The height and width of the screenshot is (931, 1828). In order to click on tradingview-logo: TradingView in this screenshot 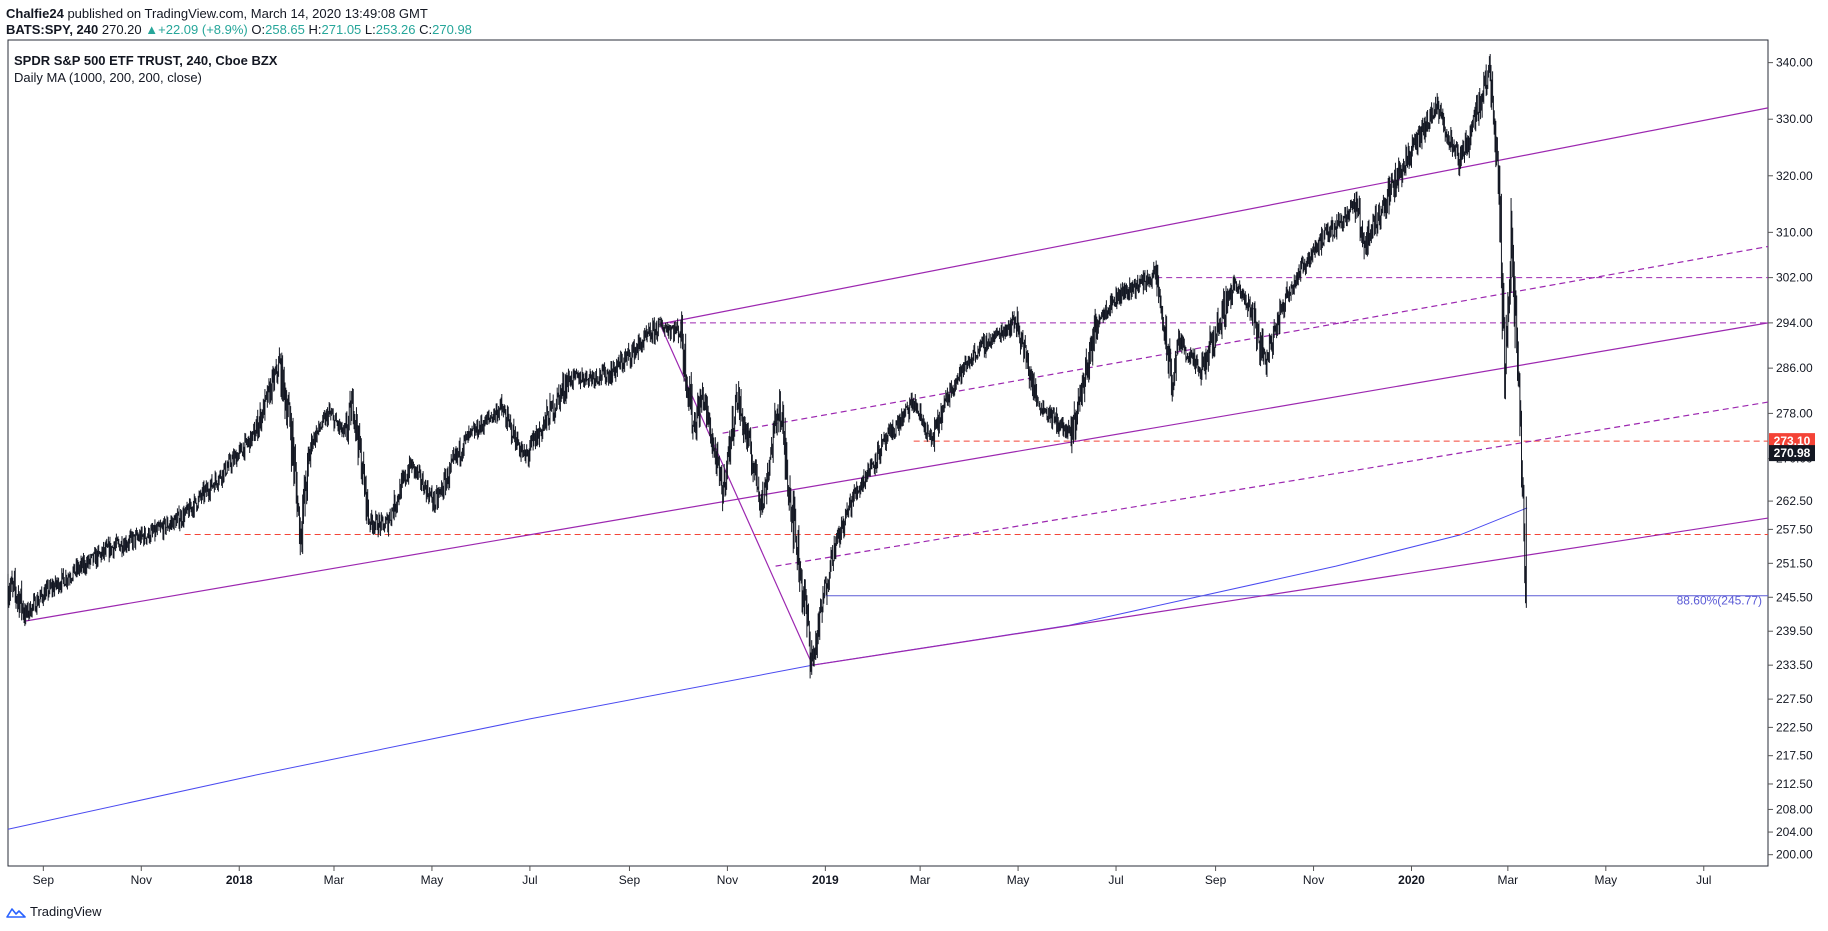, I will do `click(54, 911)`.